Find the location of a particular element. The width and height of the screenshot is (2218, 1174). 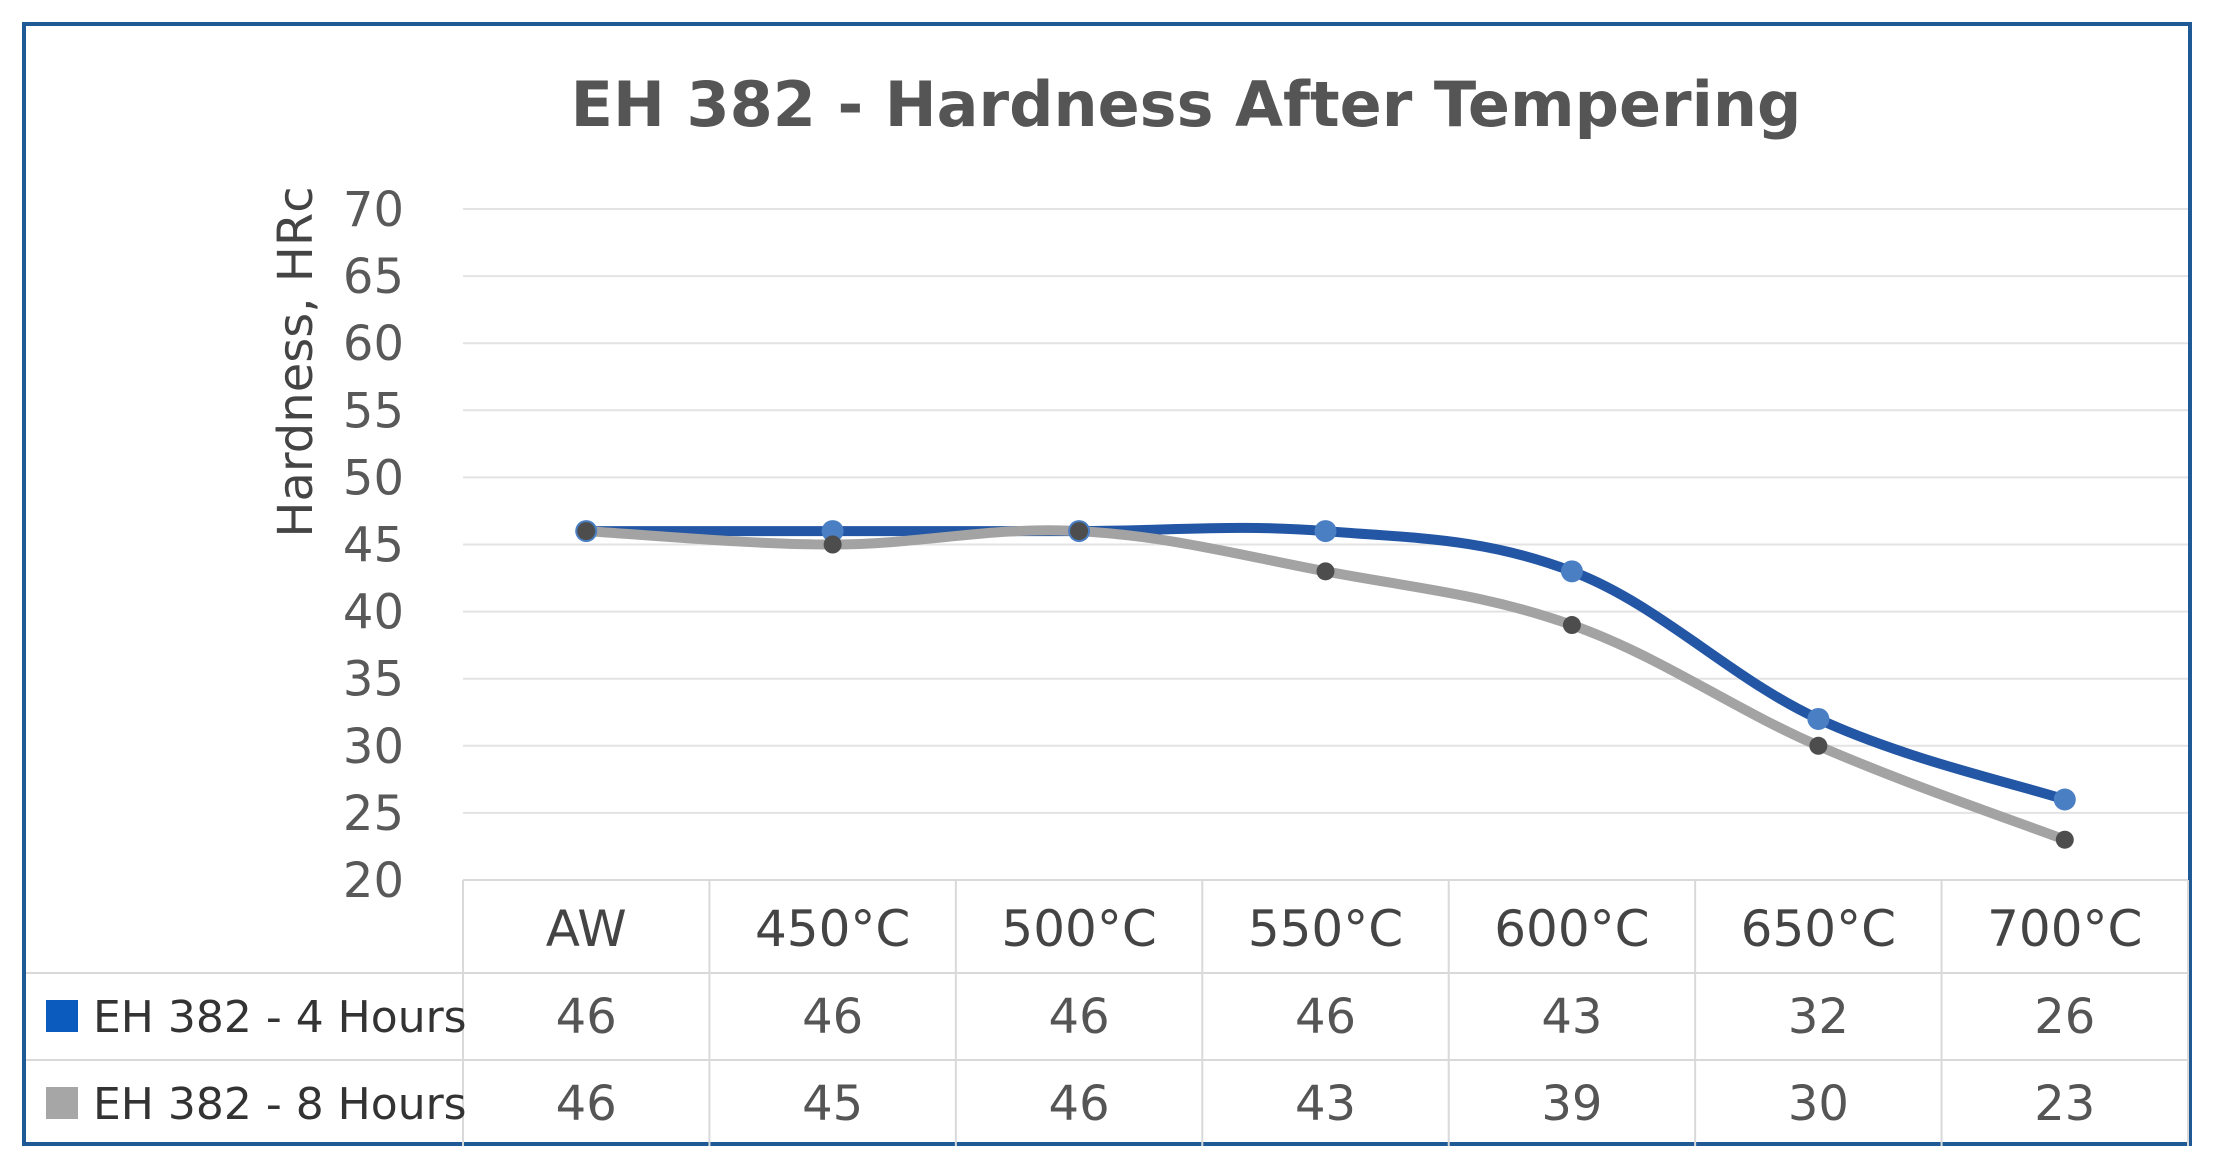

y-tick-label: 70 is located at coordinates (373, 210).